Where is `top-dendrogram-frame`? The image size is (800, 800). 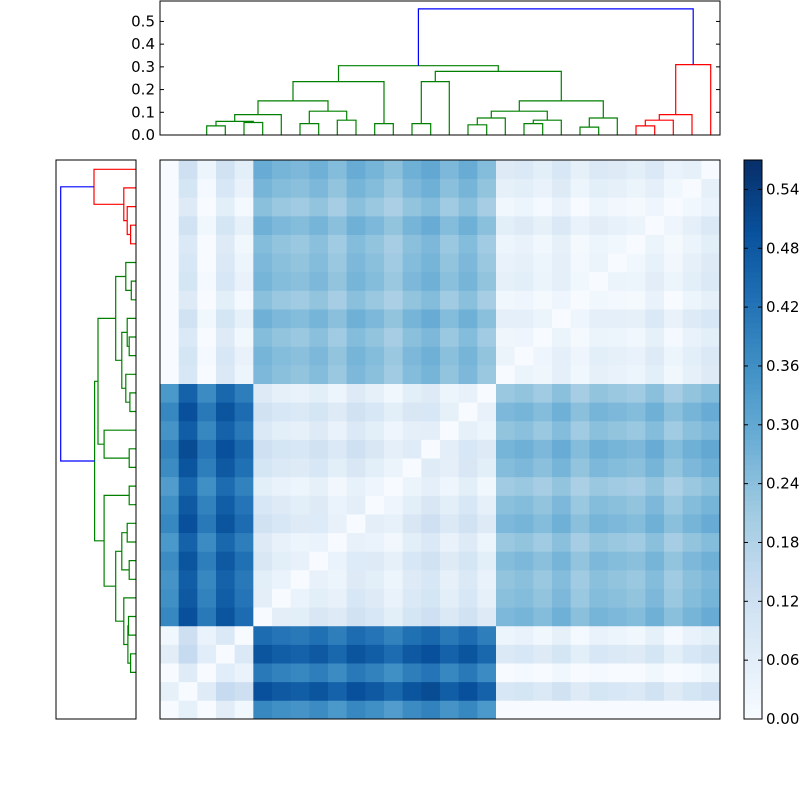
top-dendrogram-frame is located at coordinates (440, 68).